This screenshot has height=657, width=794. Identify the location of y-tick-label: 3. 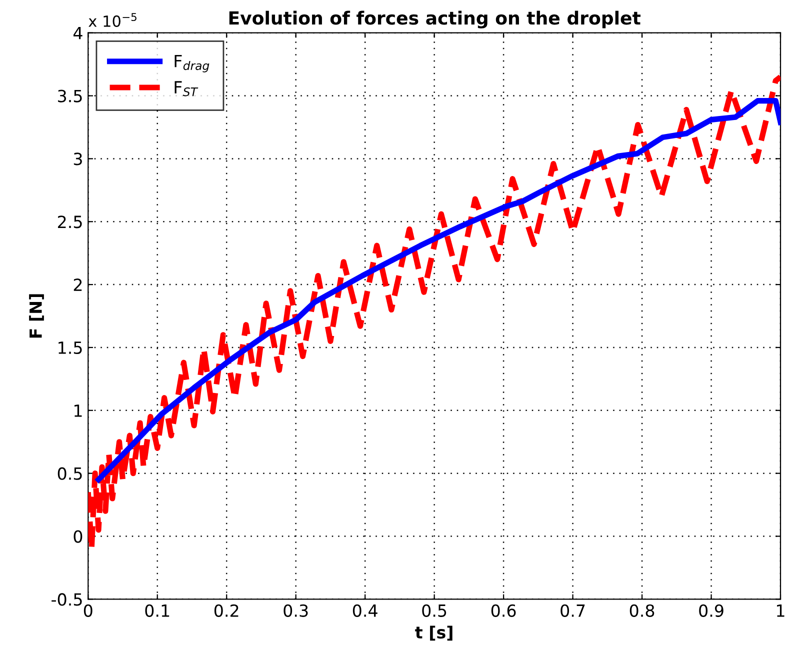
(78, 159).